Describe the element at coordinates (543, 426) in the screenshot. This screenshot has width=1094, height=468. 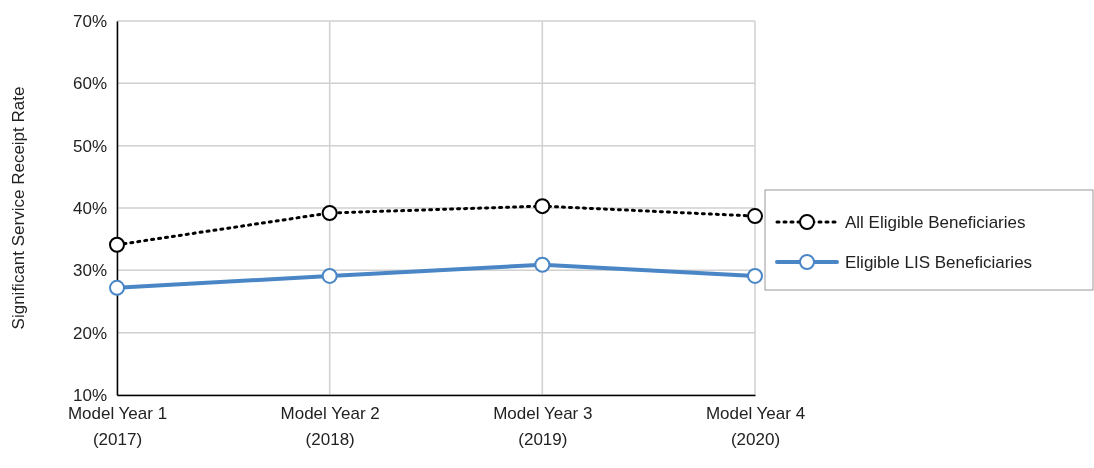
I see `x-tick-label: Model Year 3 (2019)` at that location.